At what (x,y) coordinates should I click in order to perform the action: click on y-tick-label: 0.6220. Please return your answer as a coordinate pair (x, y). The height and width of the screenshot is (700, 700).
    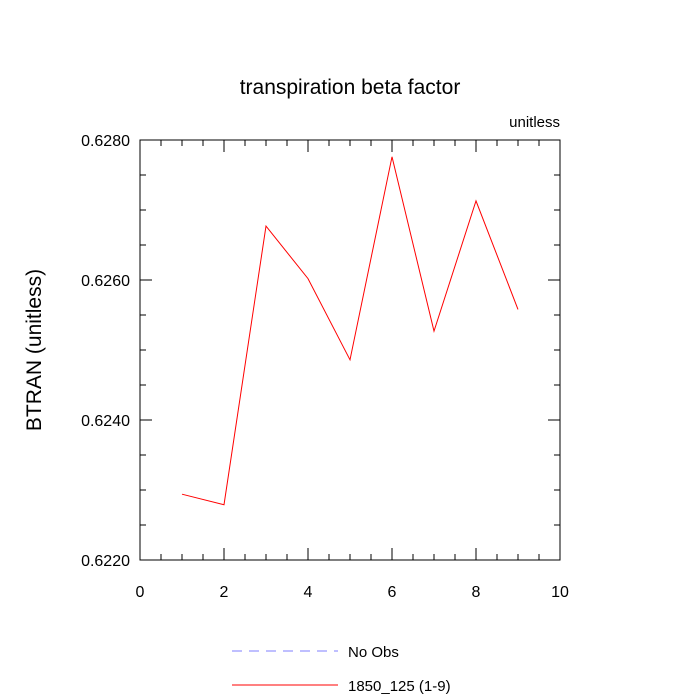
    Looking at the image, I should click on (105, 561).